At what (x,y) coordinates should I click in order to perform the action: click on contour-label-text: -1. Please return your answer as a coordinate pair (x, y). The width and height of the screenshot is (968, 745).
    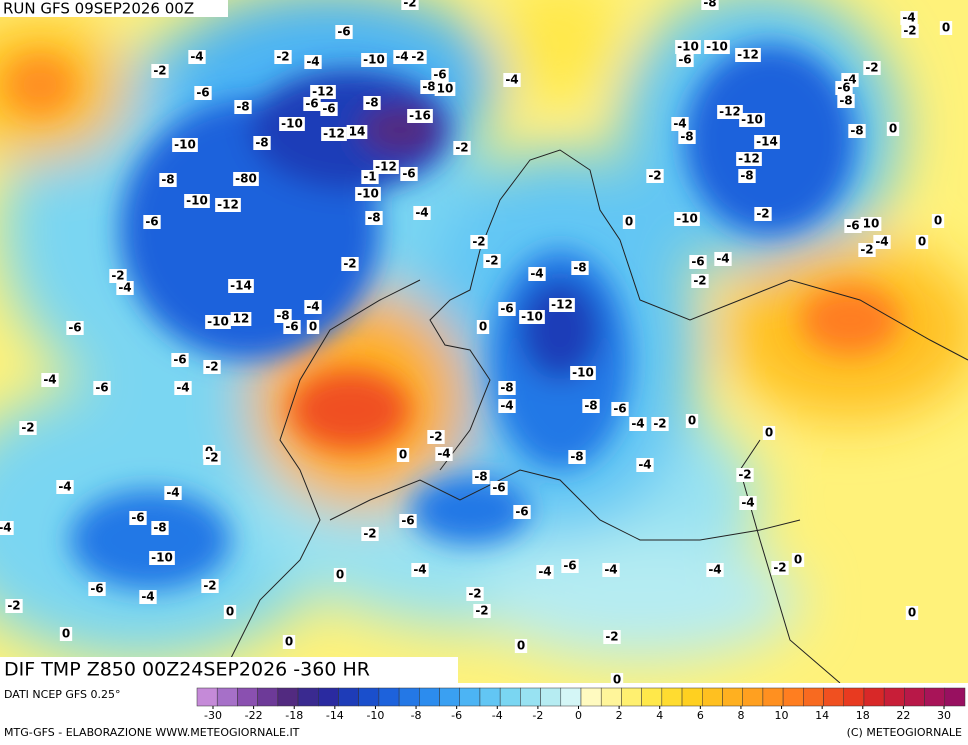
    Looking at the image, I should click on (369, 177).